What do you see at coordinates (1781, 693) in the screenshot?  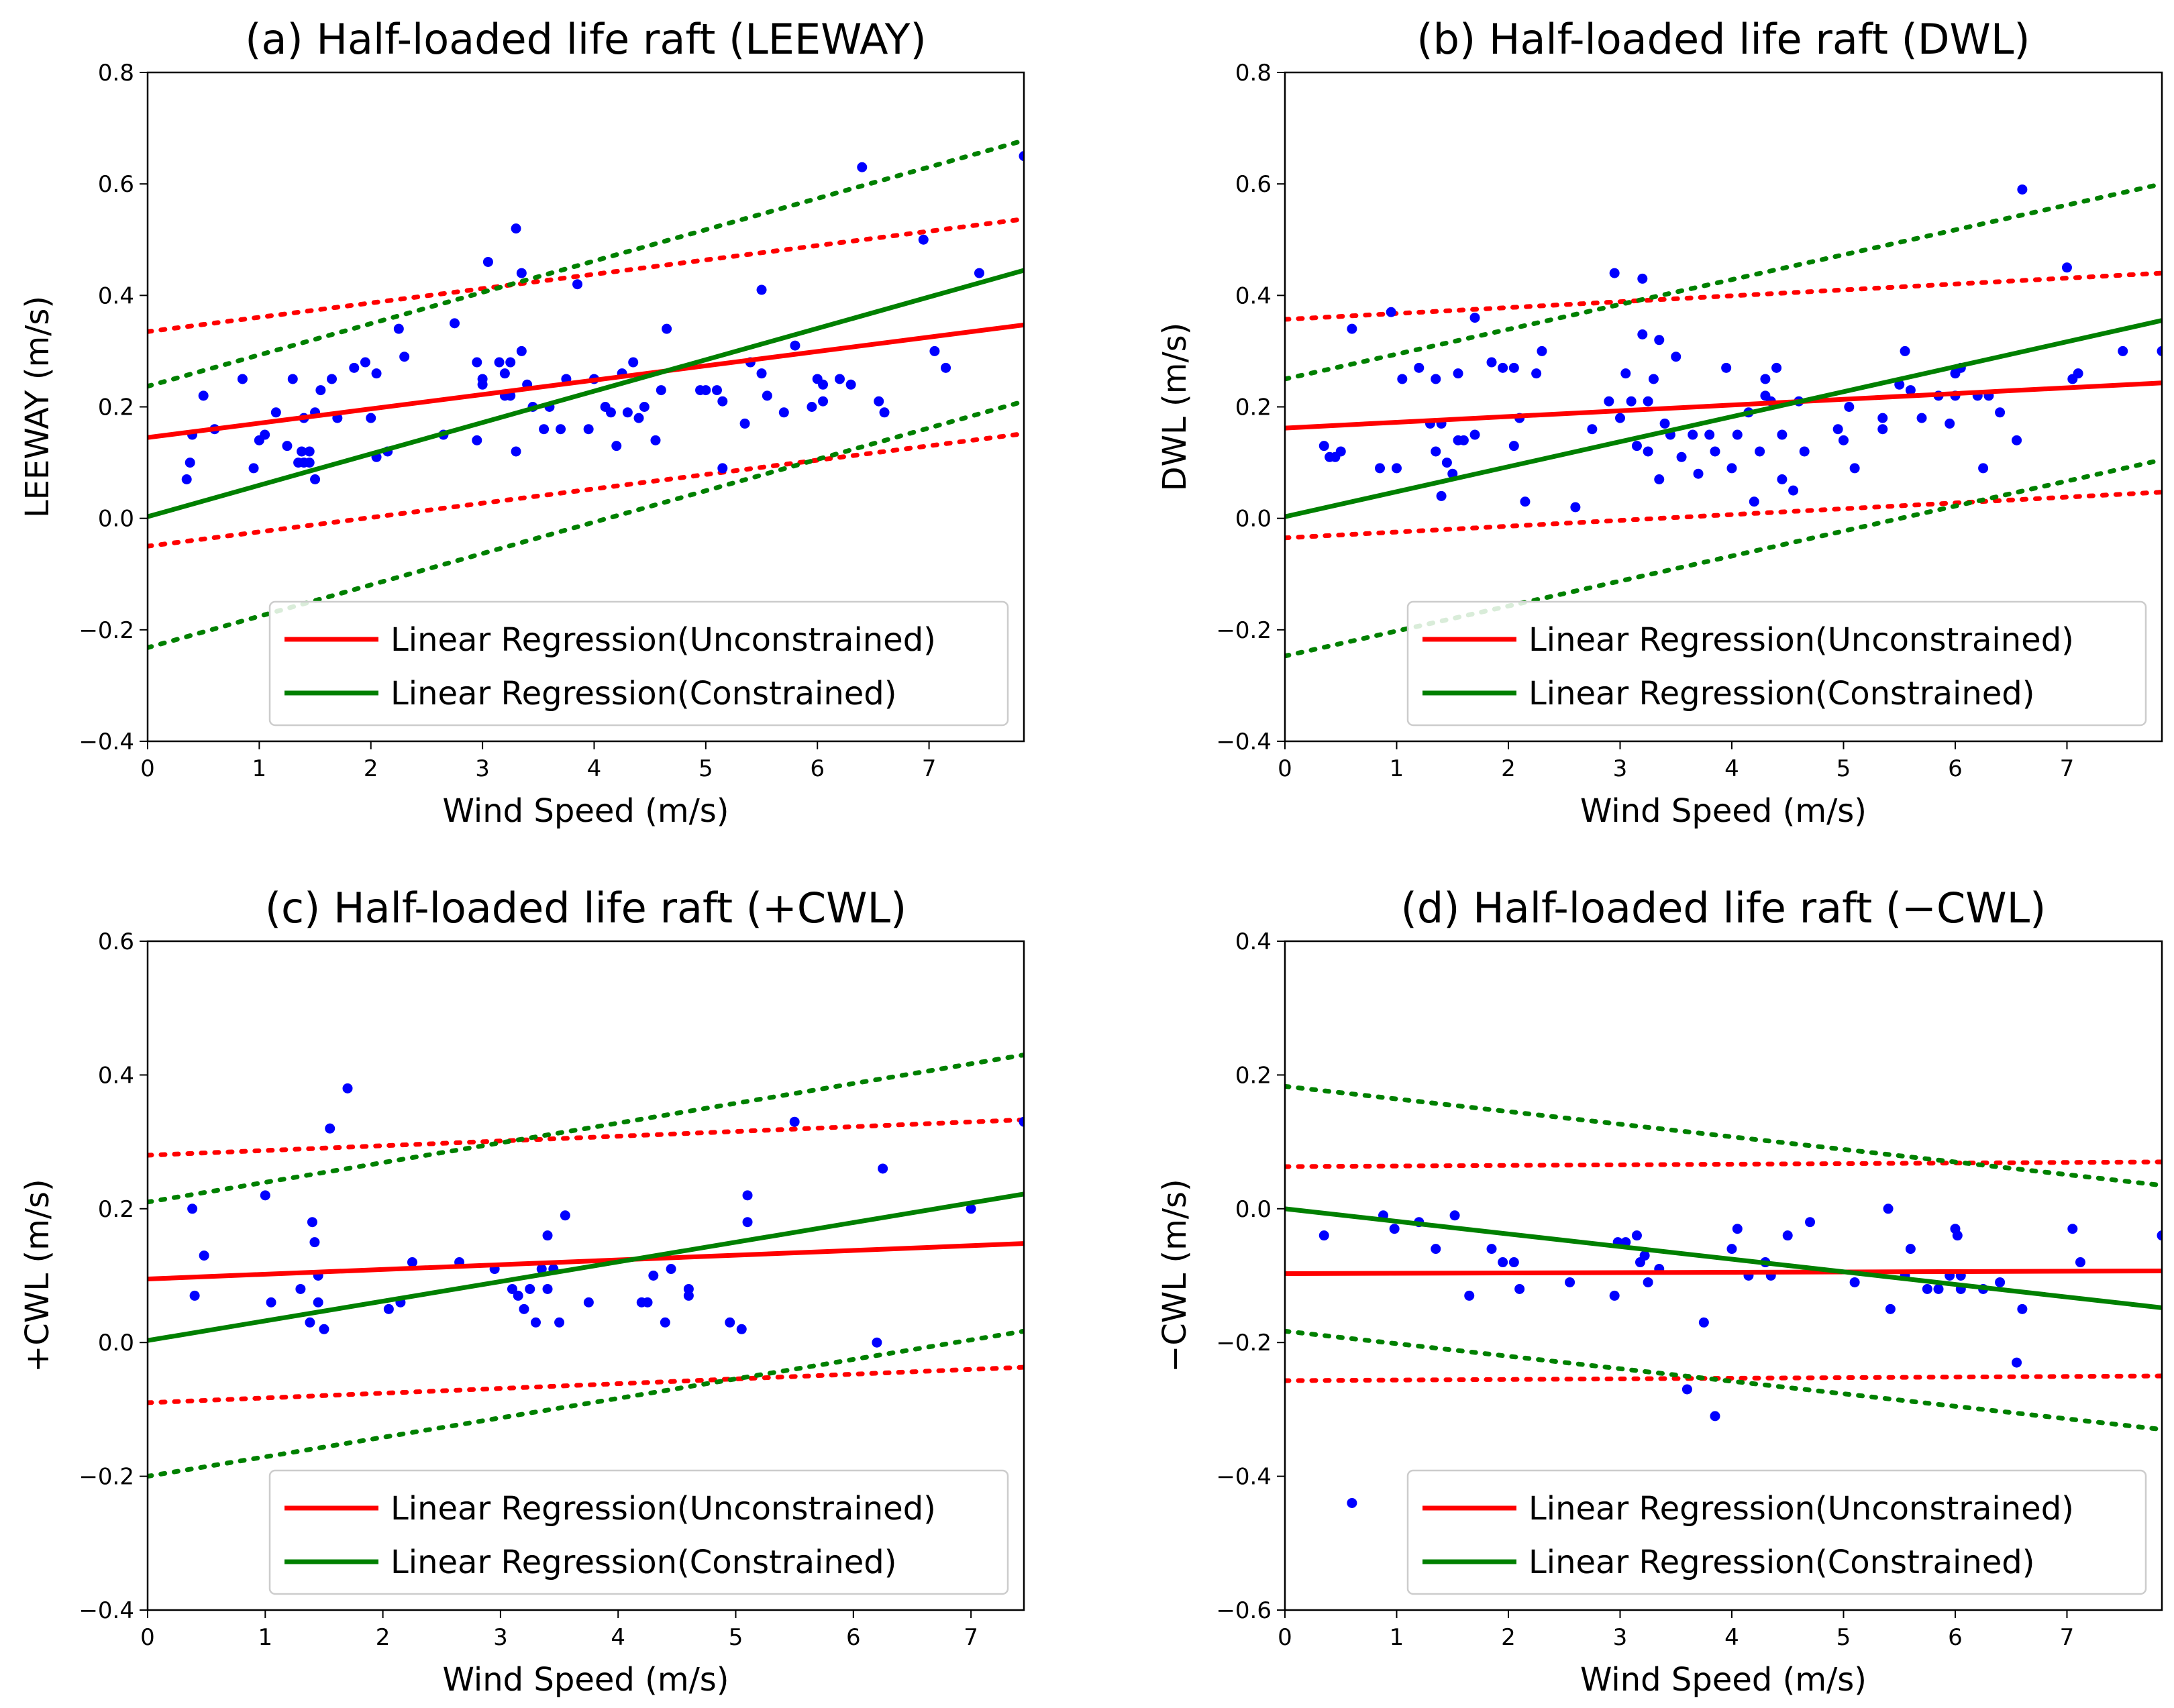 I see `legend-label: Linear Regression(Constrained)` at bounding box center [1781, 693].